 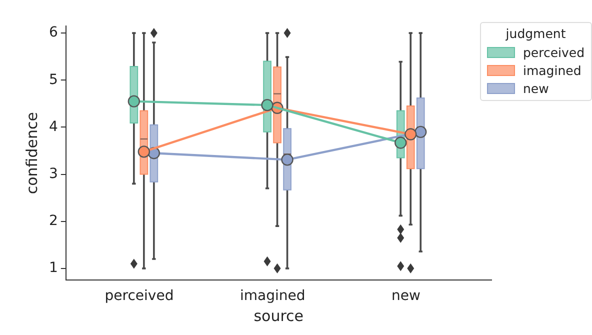 What do you see at coordinates (273, 296) in the screenshot?
I see `x-tick-label: imagined` at bounding box center [273, 296].